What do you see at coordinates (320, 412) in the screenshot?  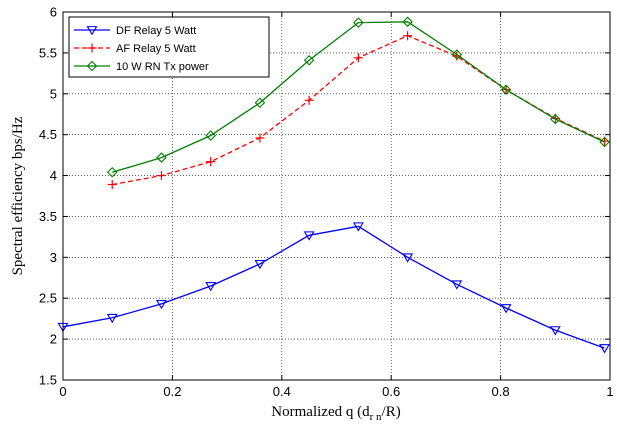 I see `x-axis-label-main: Normalized q (d` at bounding box center [320, 412].